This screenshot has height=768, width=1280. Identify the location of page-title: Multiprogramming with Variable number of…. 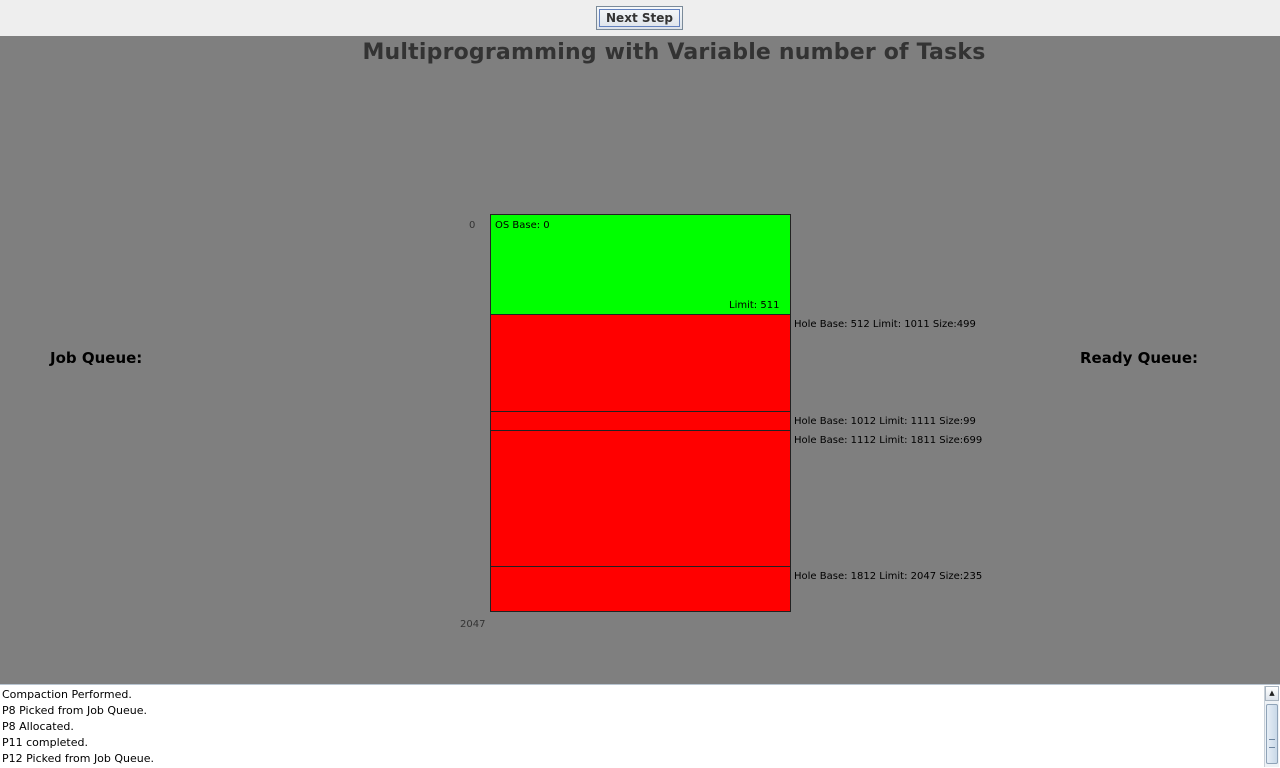
(674, 52).